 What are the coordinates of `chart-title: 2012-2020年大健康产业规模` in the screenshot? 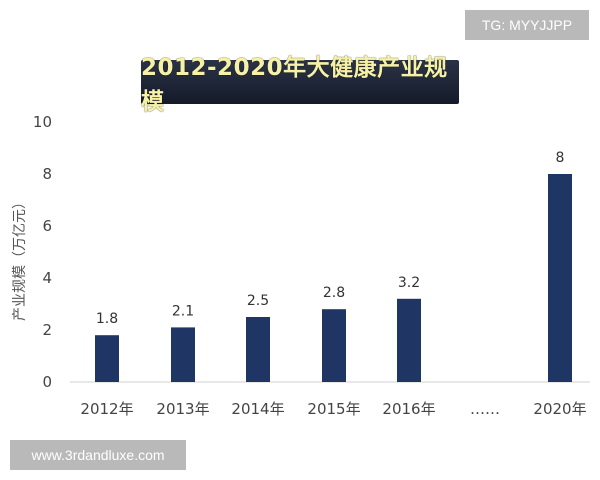 It's located at (294, 85).